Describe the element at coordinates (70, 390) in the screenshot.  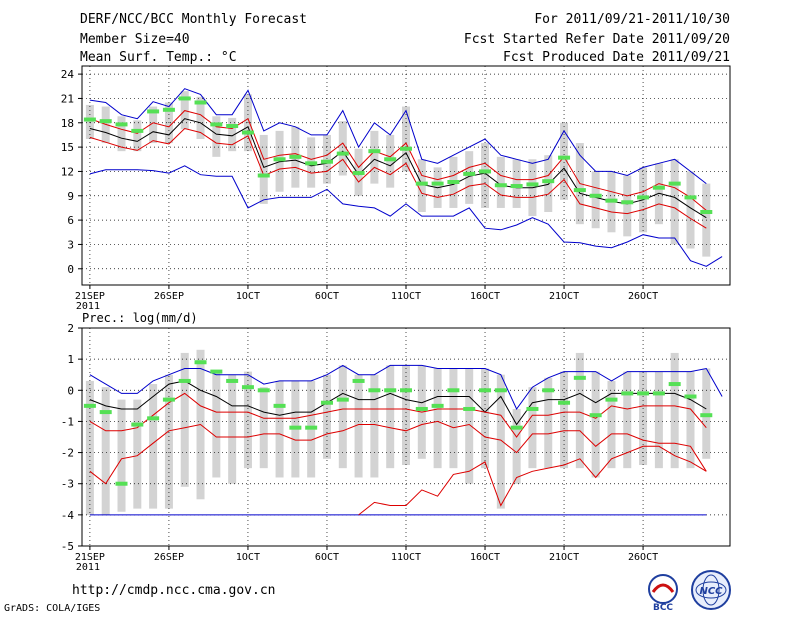
I see `prec-y-tick-label: 0` at that location.